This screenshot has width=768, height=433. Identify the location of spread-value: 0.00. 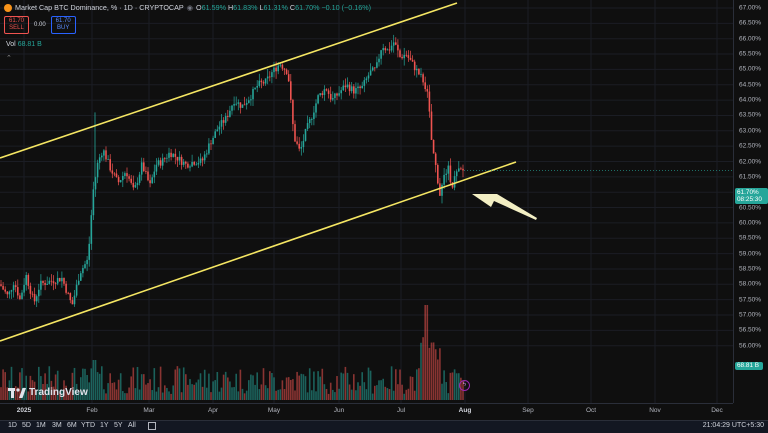
(40, 25).